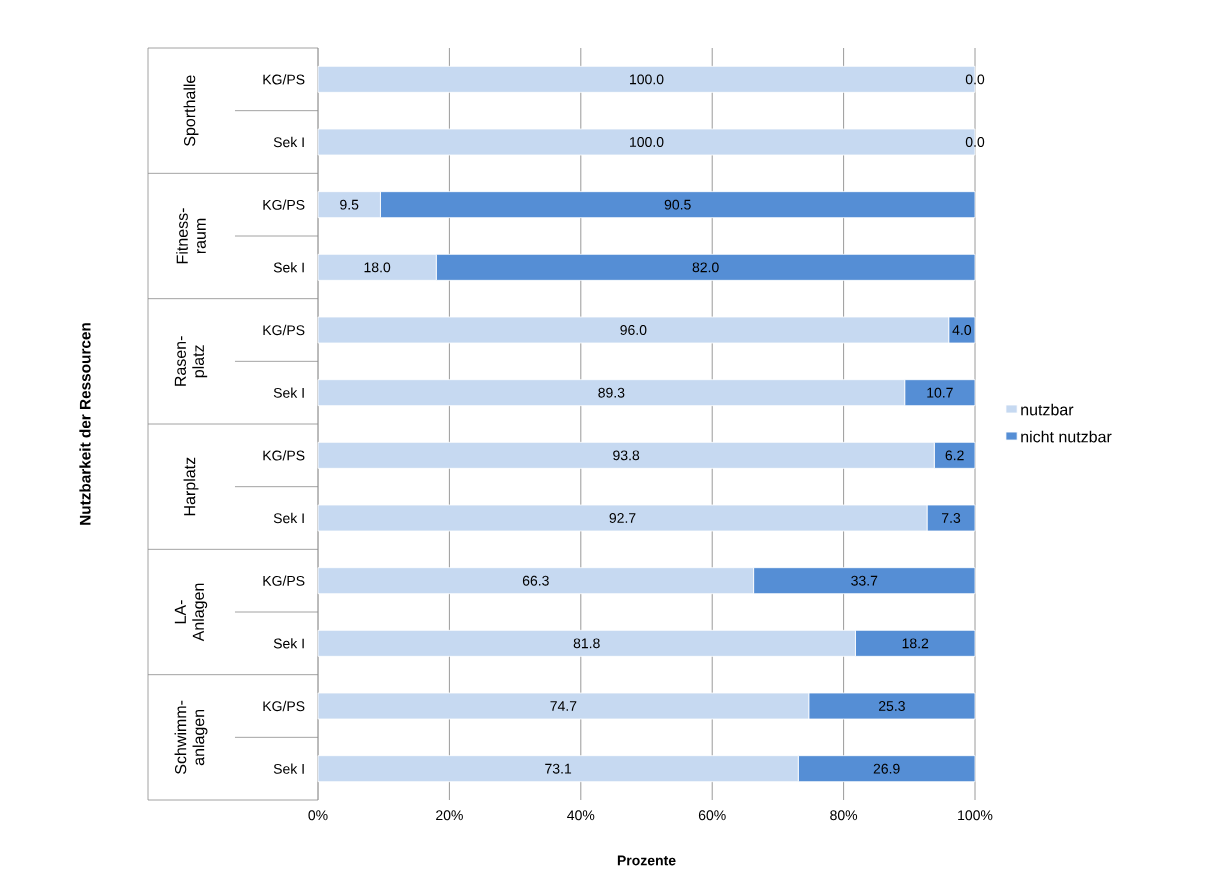  I want to click on data-label: 9.5, so click(349, 204).